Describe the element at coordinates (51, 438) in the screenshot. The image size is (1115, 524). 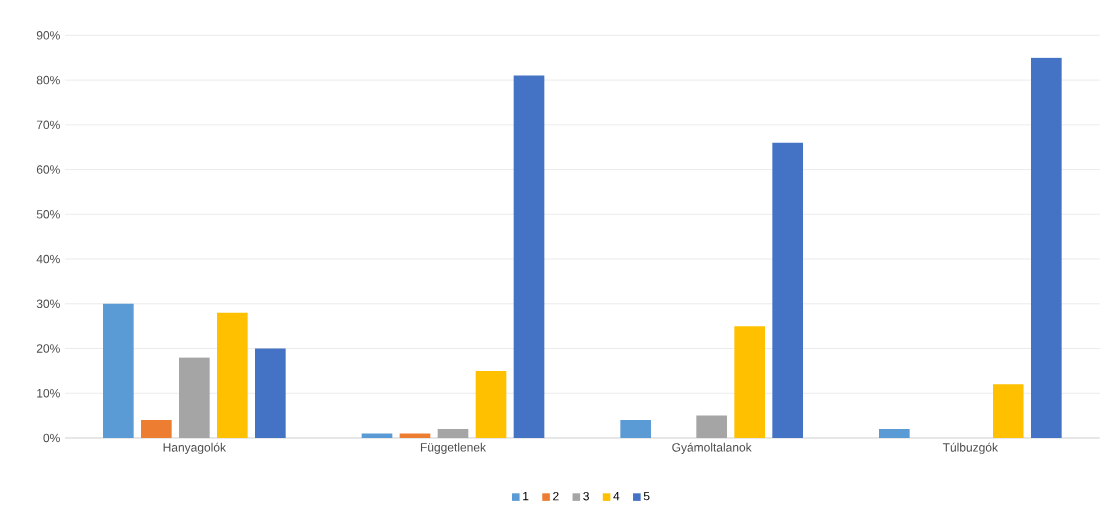
I see `y-tick-label: 0%` at that location.